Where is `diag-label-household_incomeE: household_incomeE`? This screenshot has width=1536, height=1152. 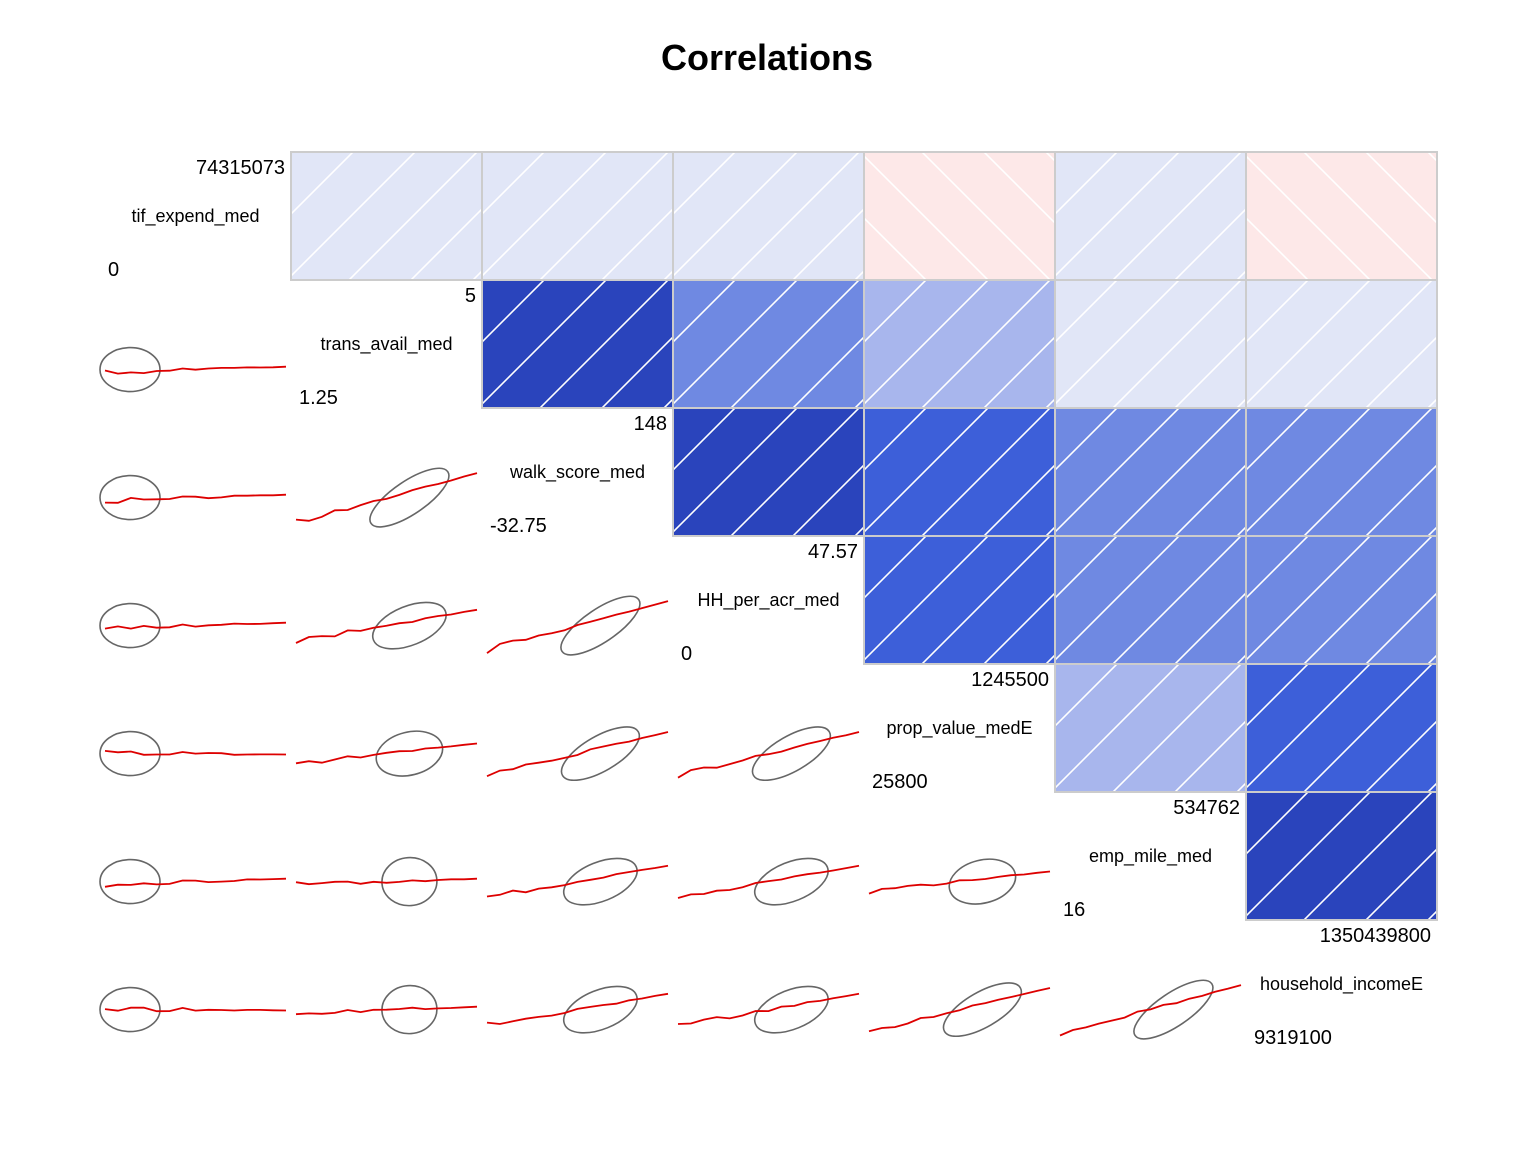
diag-label-household_incomeE: household_incomeE is located at coordinates (1341, 984).